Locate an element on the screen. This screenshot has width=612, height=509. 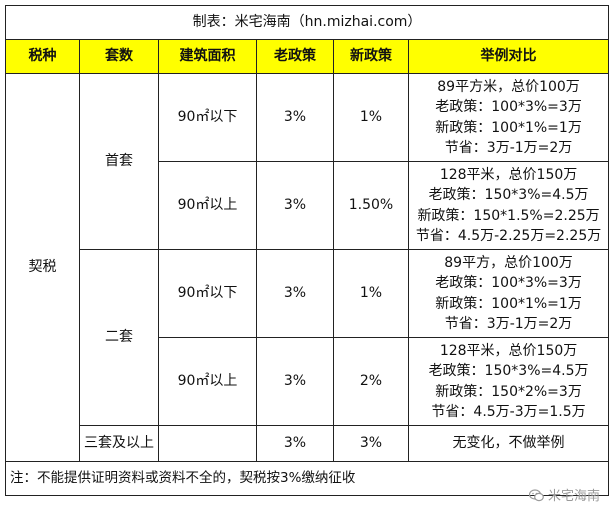
example-line: 89平方，总价100万 is located at coordinates (508, 262).